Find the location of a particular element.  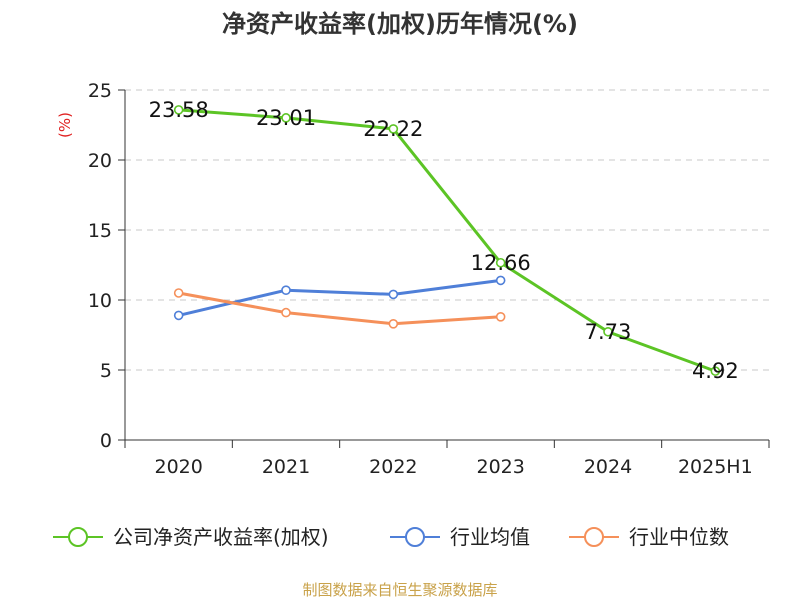

y-tick-label: 0 is located at coordinates (106, 441).